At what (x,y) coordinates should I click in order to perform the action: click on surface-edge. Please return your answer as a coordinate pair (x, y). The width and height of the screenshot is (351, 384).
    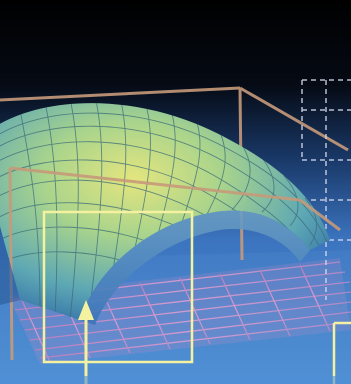
    Looking at the image, I should click on (10, 242).